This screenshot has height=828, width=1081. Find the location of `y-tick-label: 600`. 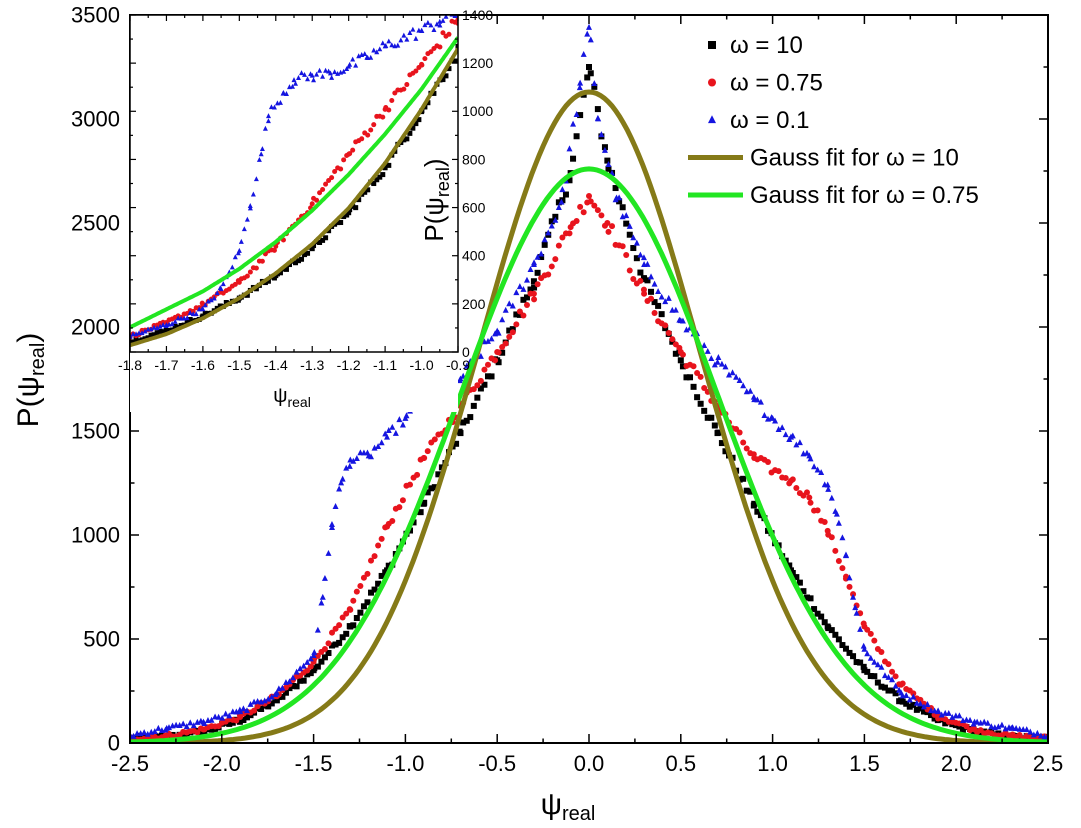

y-tick-label: 600 is located at coordinates (474, 207).